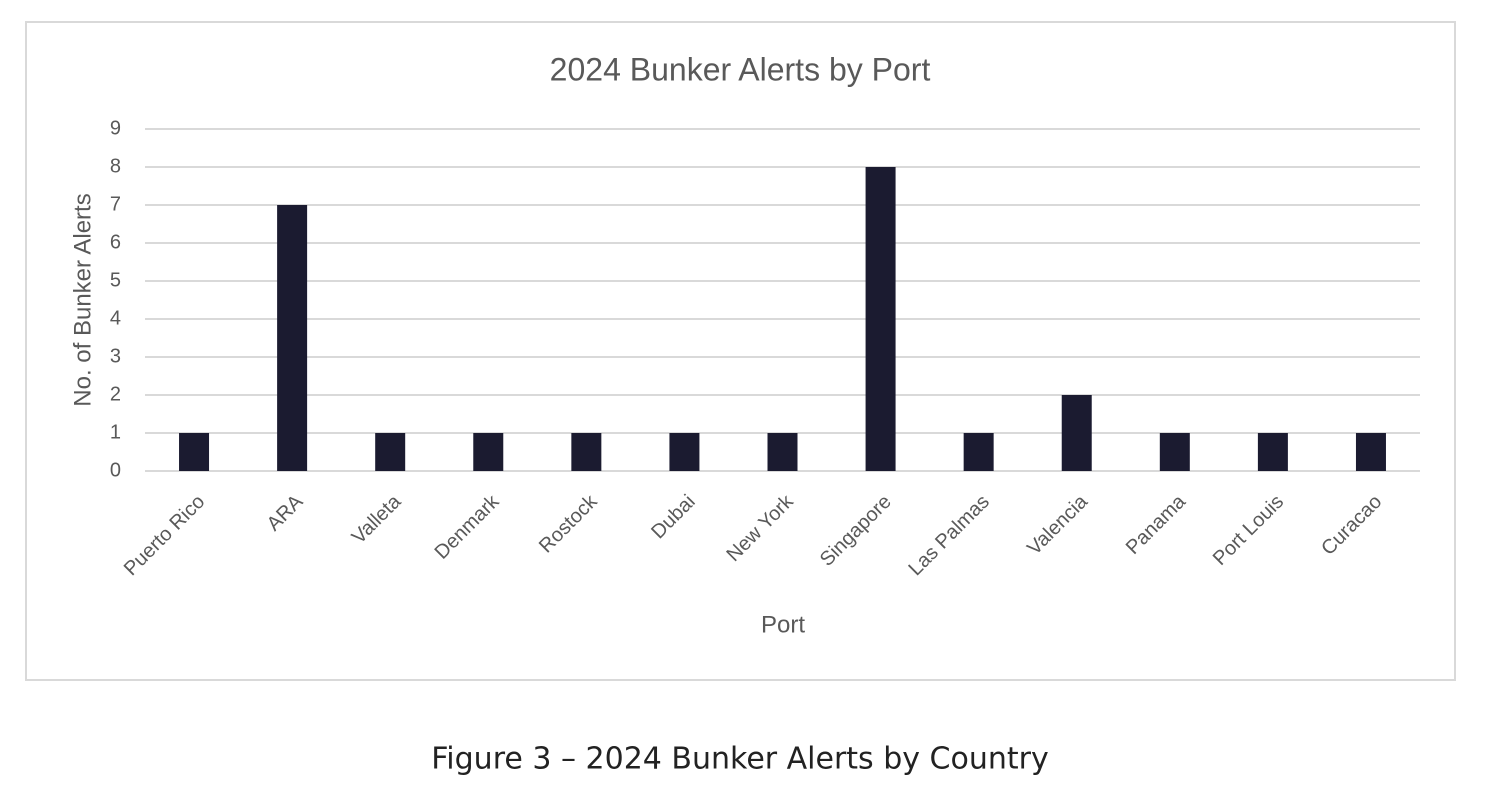 The width and height of the screenshot is (1493, 812). What do you see at coordinates (115, 280) in the screenshot?
I see `y-tick-label: 5` at bounding box center [115, 280].